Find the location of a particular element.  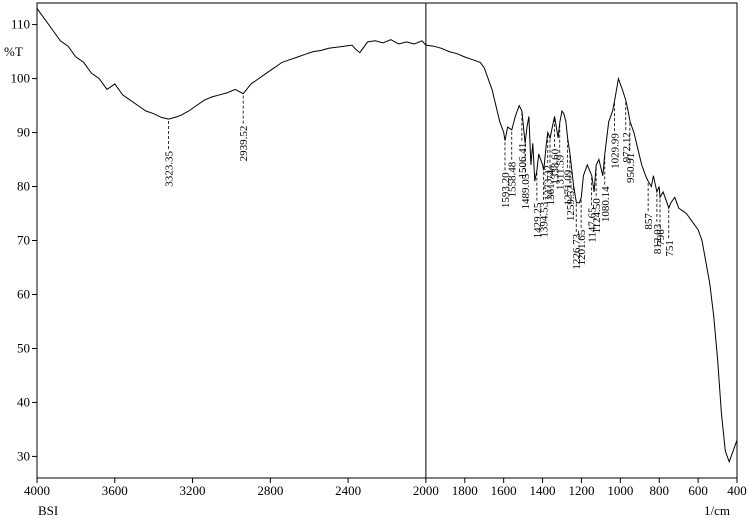

peak-label: 1311.59 is located at coordinates (561, 172).